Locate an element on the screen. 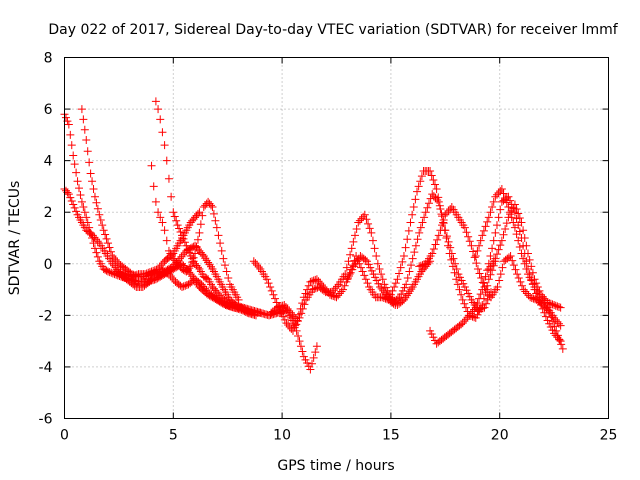  x-tick-label: 0 is located at coordinates (64, 436).